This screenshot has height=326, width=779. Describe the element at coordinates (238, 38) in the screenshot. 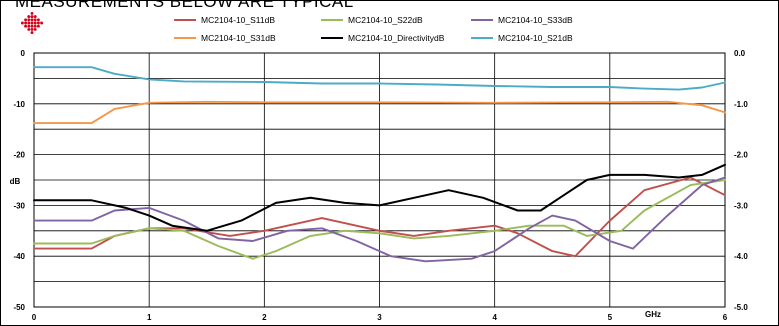

I see `legend-label-s31: MC2104-10_S31dB` at that location.